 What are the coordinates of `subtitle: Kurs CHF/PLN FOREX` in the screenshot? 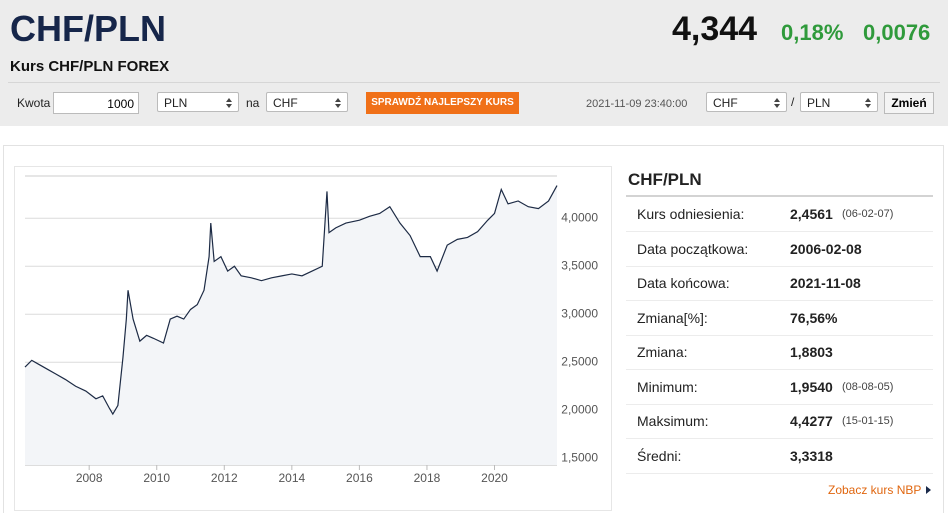 It's located at (90, 66).